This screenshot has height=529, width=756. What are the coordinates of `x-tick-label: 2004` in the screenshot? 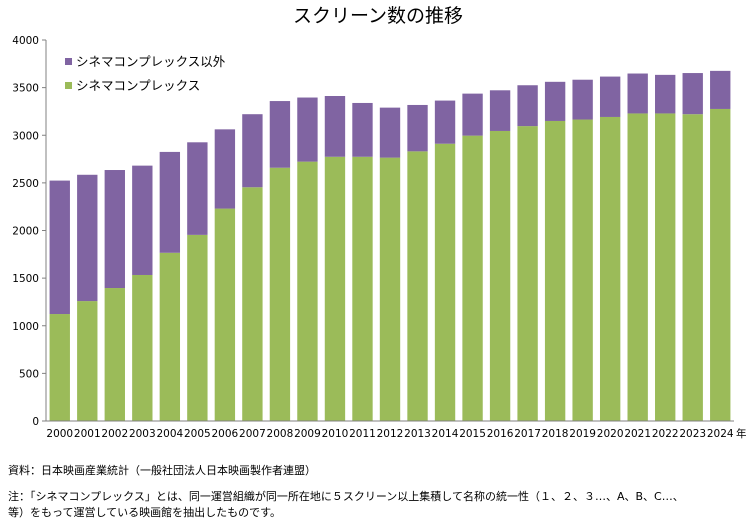 It's located at (169, 434).